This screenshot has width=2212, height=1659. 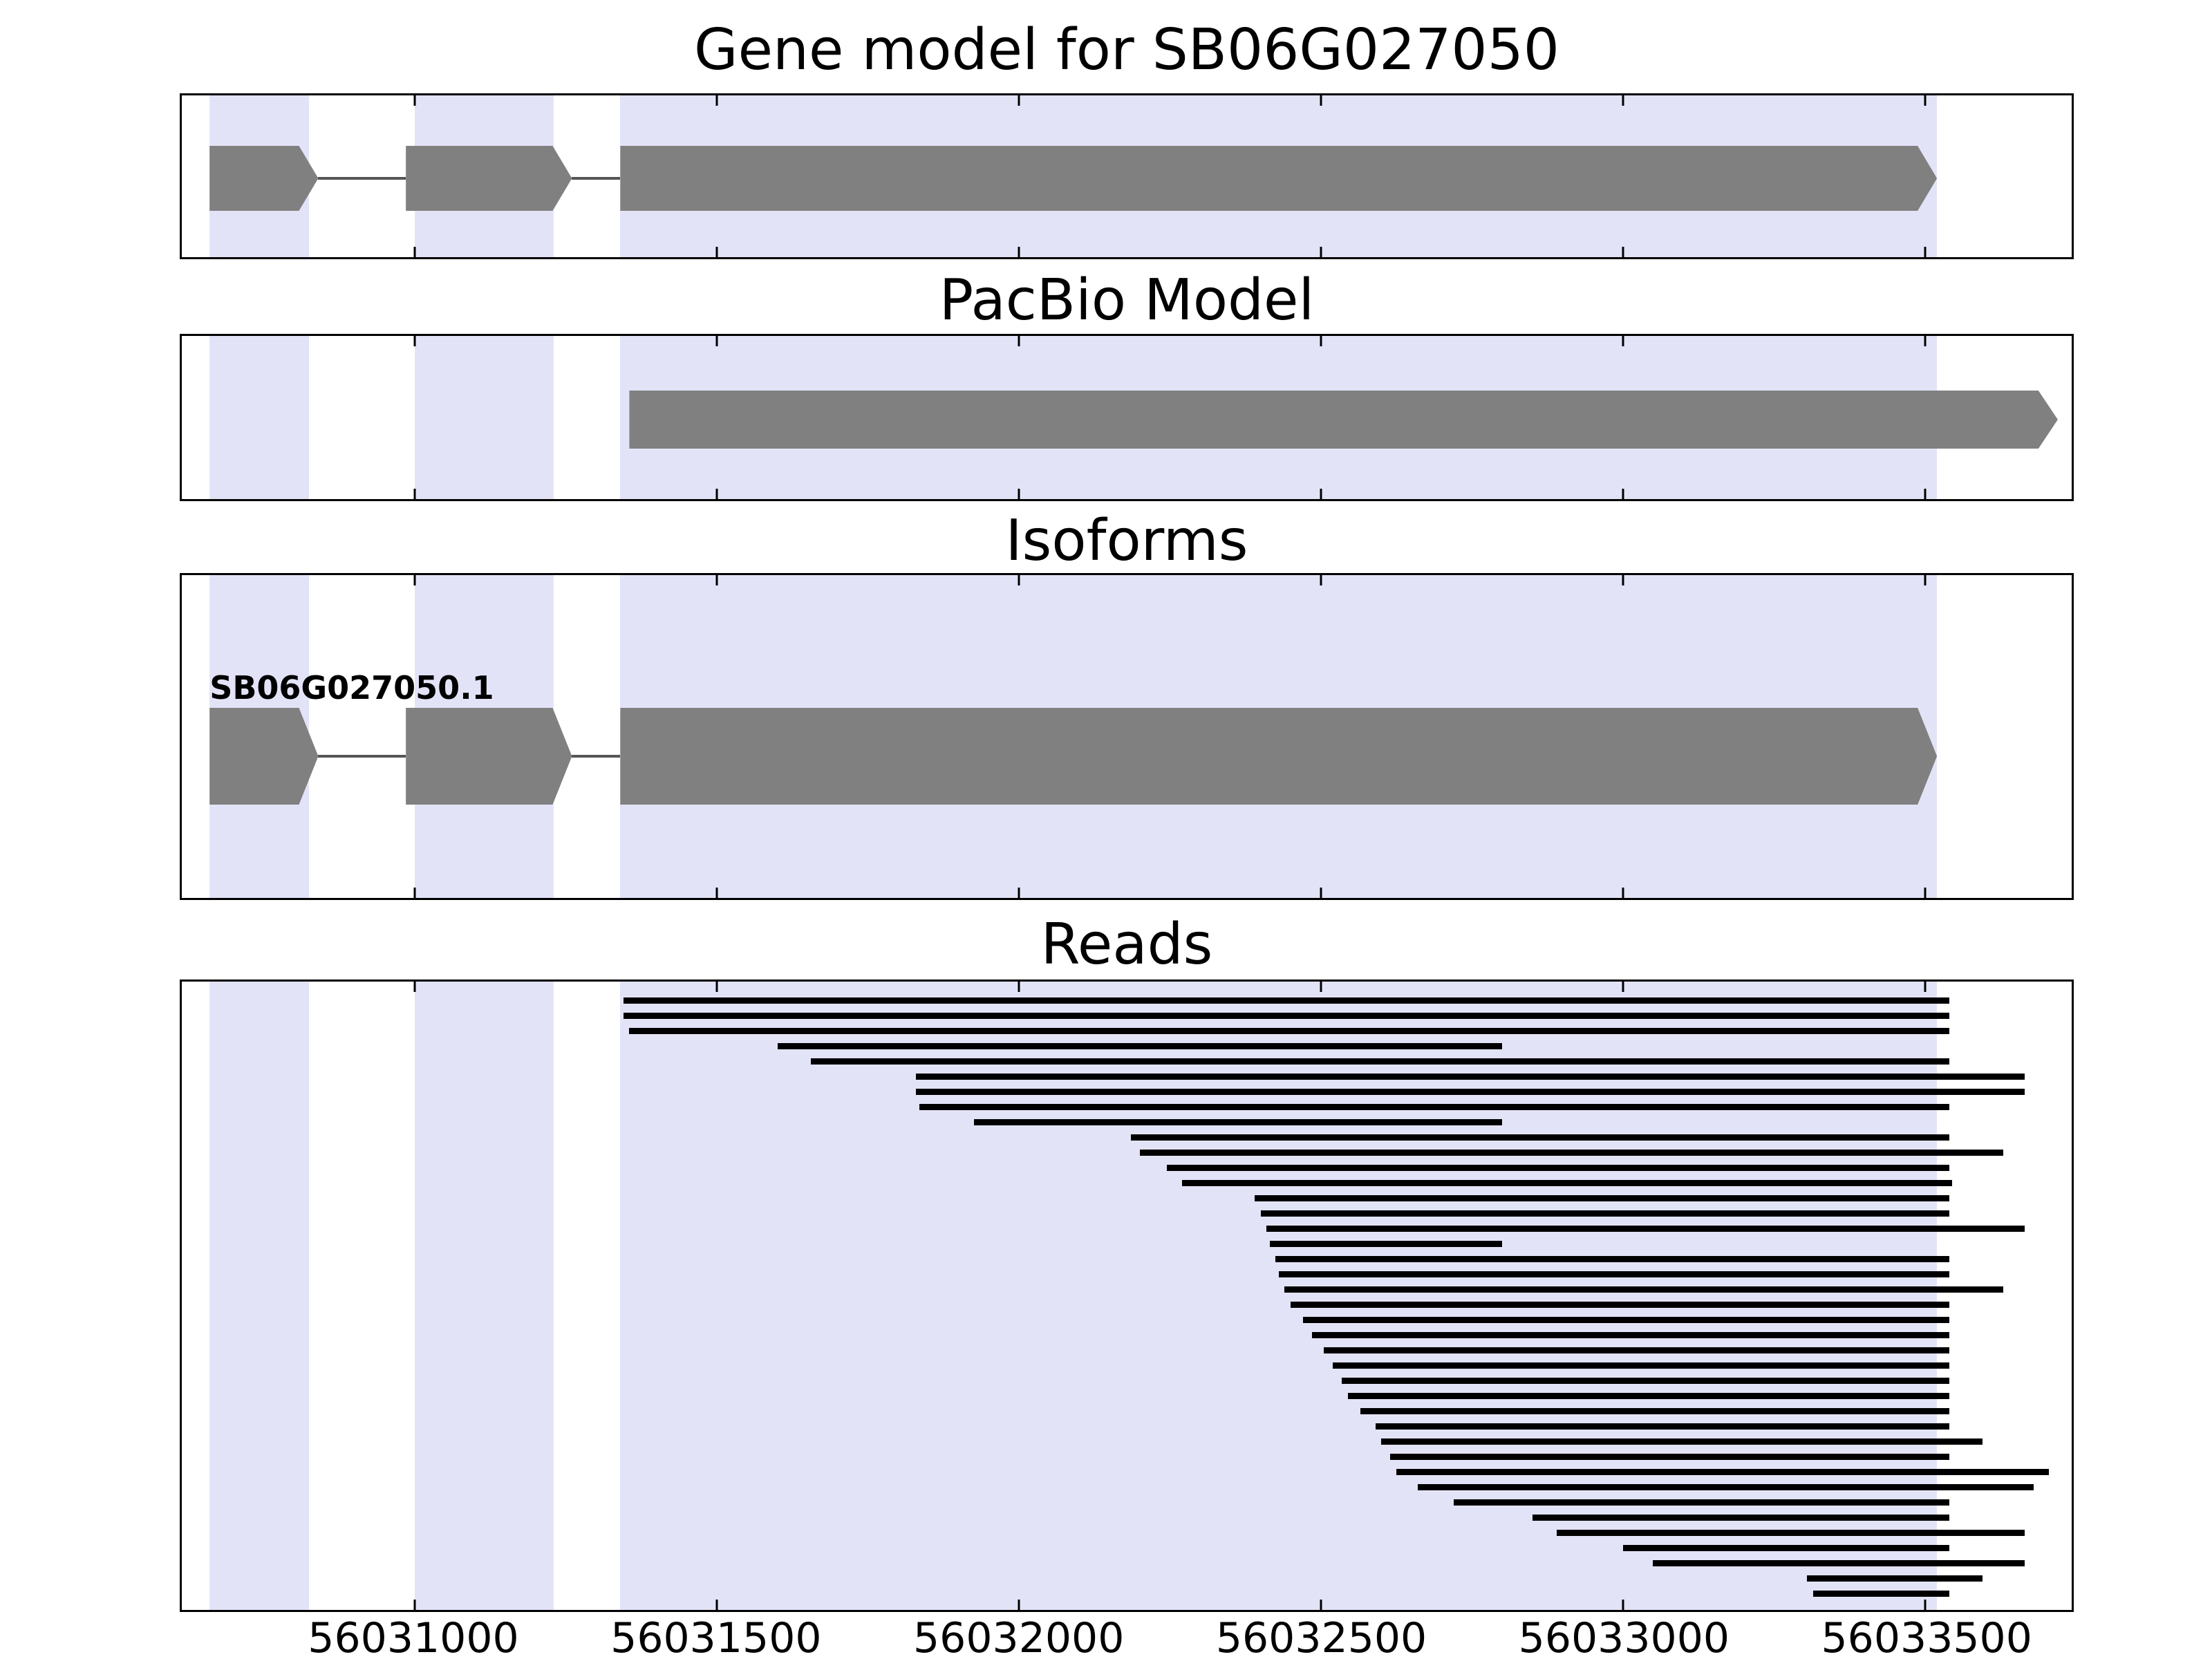 What do you see at coordinates (351, 687) in the screenshot?
I see `isoform-label: SB06G027050.1` at bounding box center [351, 687].